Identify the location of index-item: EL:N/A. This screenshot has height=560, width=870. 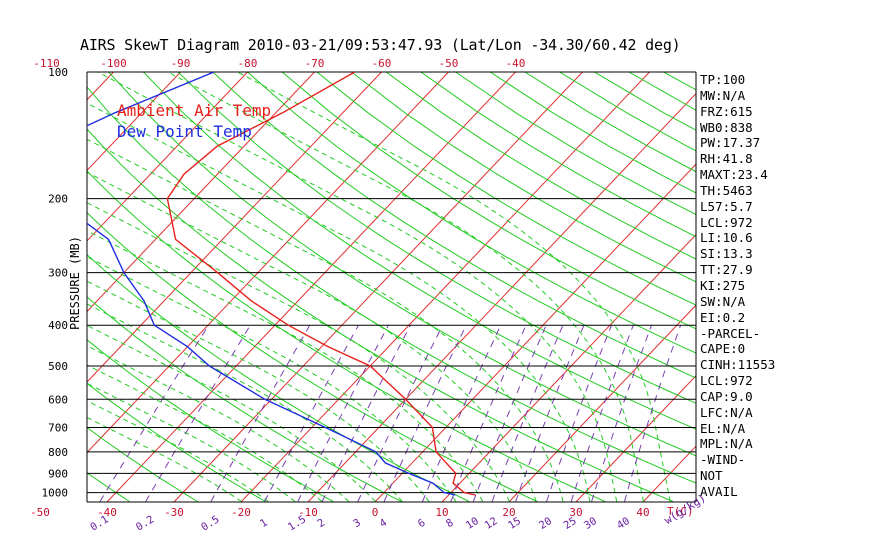
(723, 428).